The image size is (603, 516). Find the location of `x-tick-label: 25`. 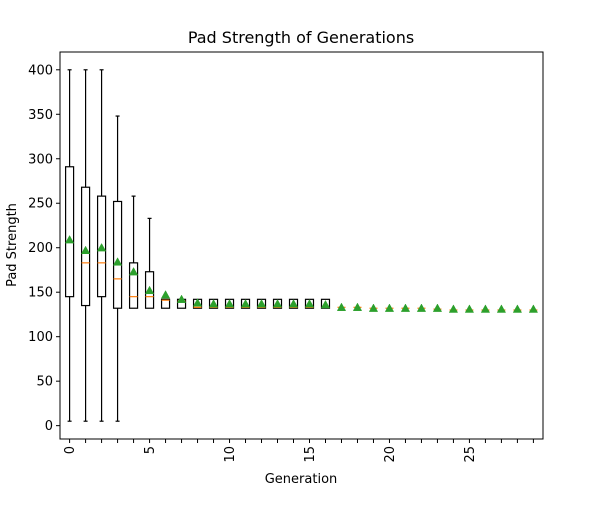

x-tick-label: 25 is located at coordinates (470, 454).